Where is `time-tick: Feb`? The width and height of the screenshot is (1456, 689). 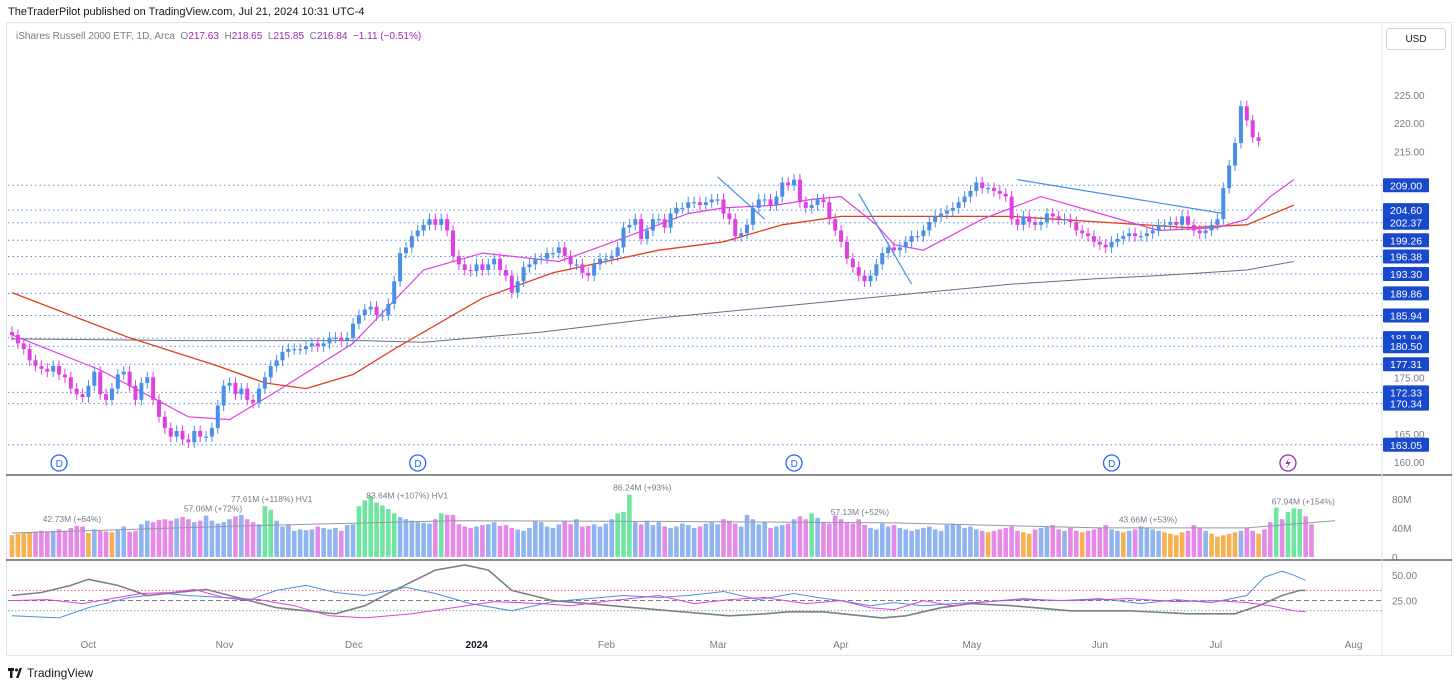 time-tick: Feb is located at coordinates (607, 645).